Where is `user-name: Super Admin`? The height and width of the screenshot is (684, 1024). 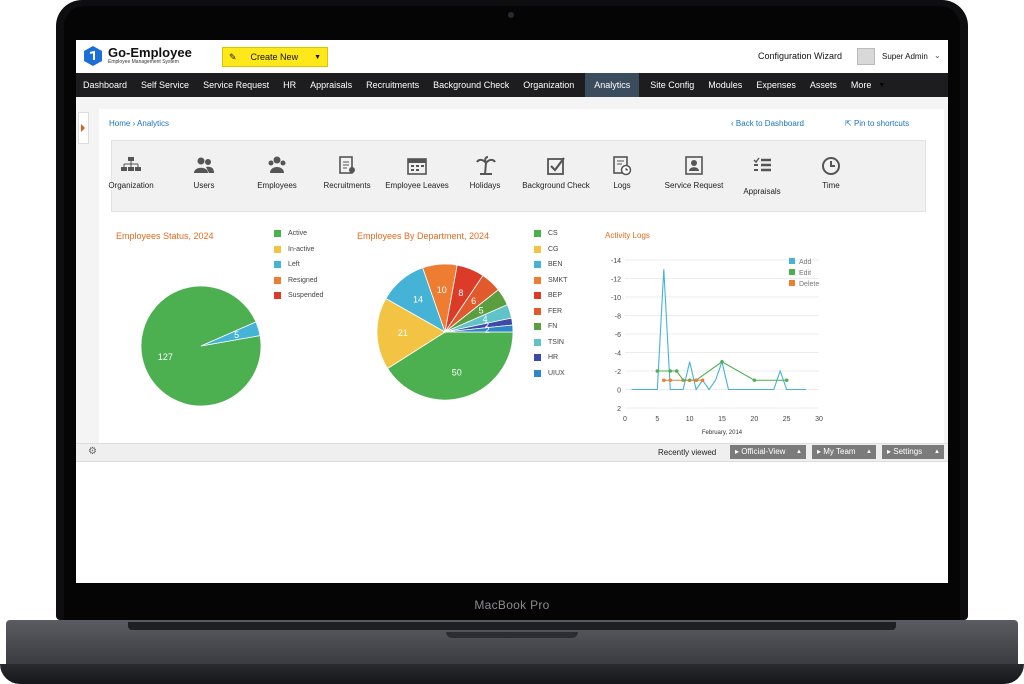
user-name: Super Admin is located at coordinates (905, 56).